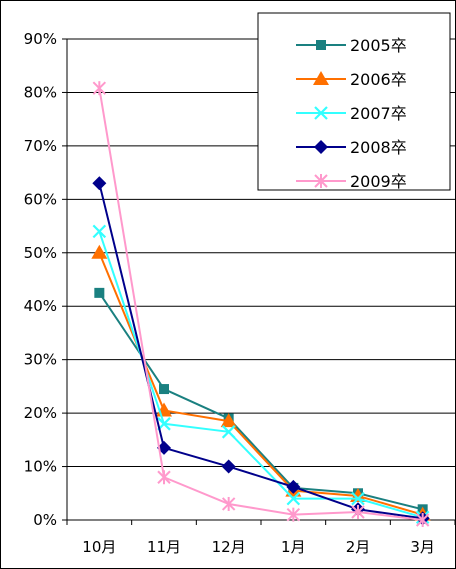 The height and width of the screenshot is (569, 456). What do you see at coordinates (378, 45) in the screenshot?
I see `legend-label: 2005卒` at bounding box center [378, 45].